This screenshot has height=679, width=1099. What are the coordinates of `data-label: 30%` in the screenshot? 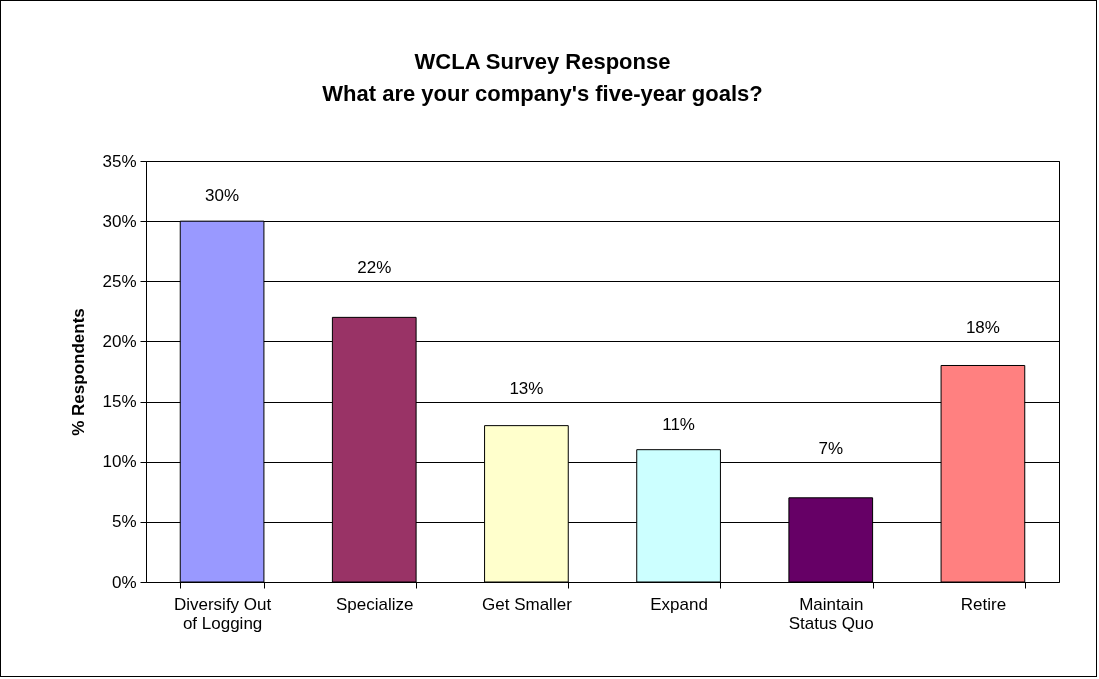 It's located at (222, 196).